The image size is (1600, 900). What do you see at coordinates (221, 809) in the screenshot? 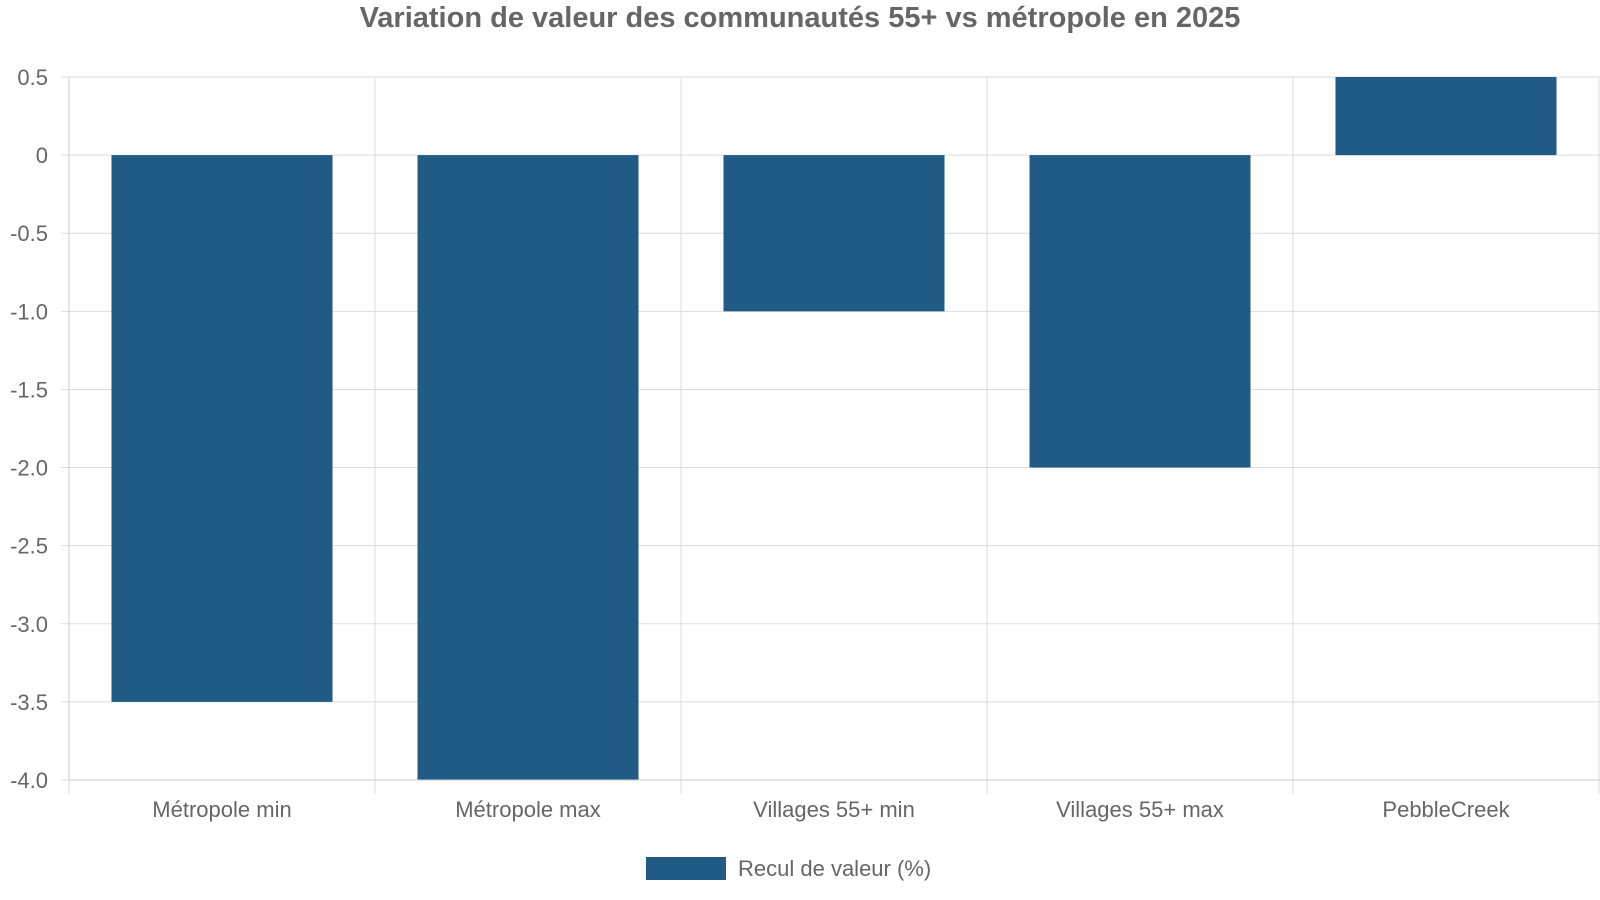
I see `x-tick-label: Métropole min` at bounding box center [221, 809].